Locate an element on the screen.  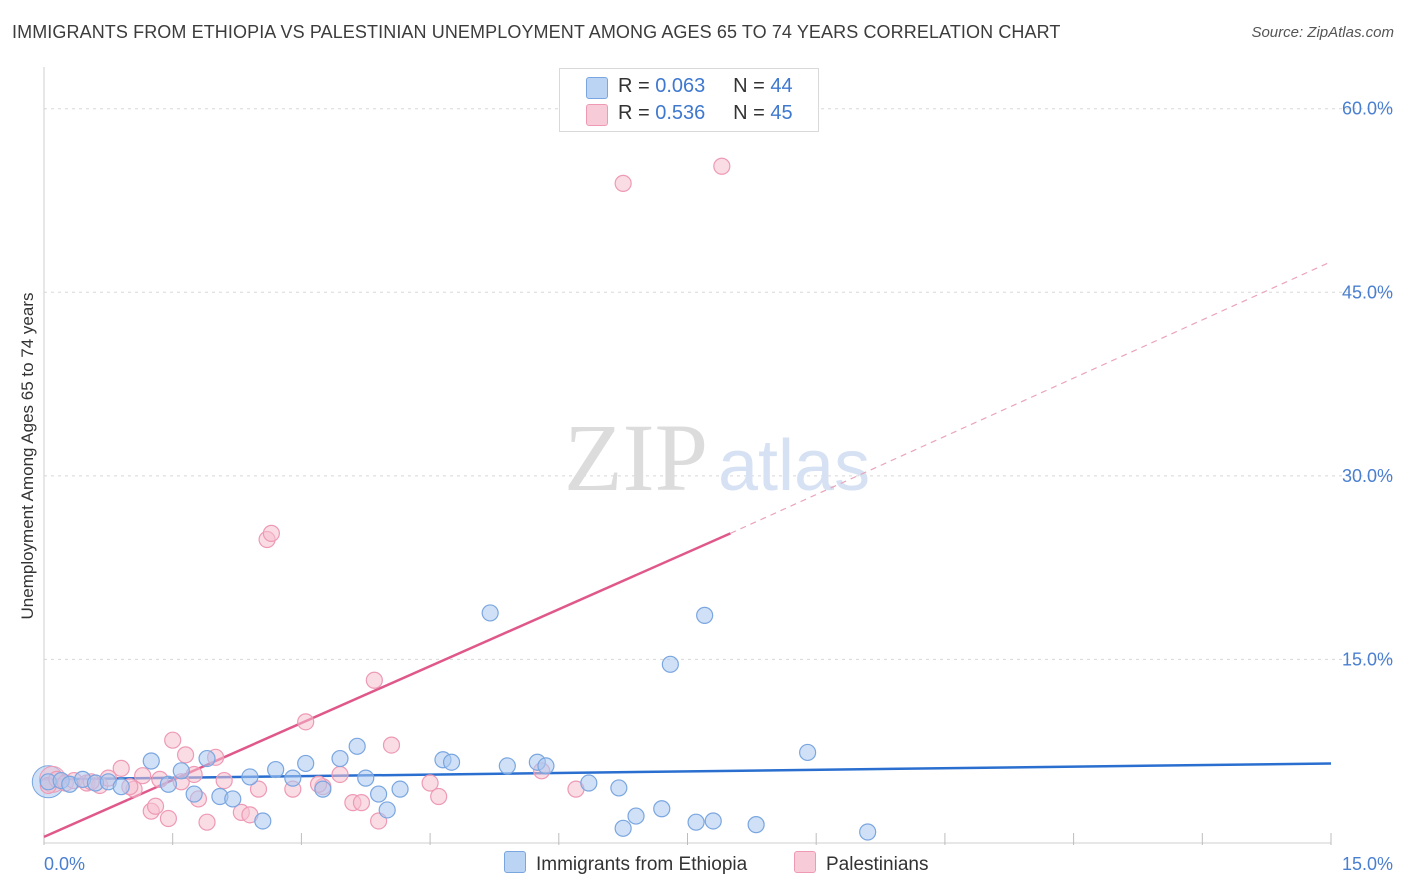
legend-swatch-blue is located at coordinates (597, 88).